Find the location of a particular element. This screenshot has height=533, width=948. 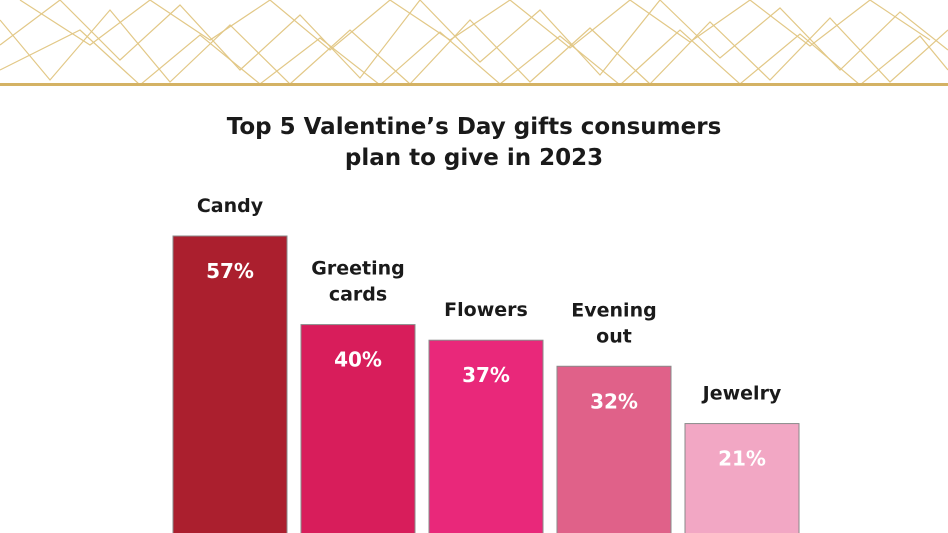

bar-flowers is located at coordinates (486, 436).